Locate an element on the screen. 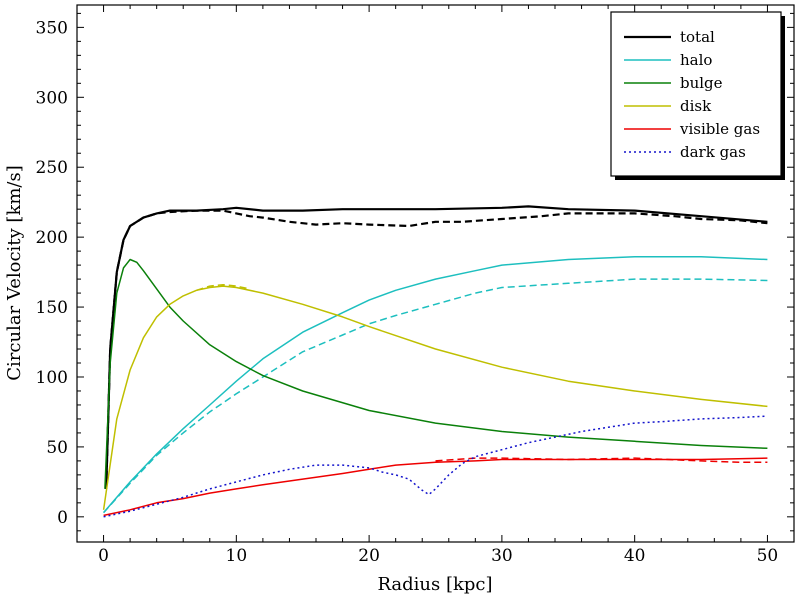  y-axis-title: Circular Velocity [km/s] is located at coordinates (14, 273).